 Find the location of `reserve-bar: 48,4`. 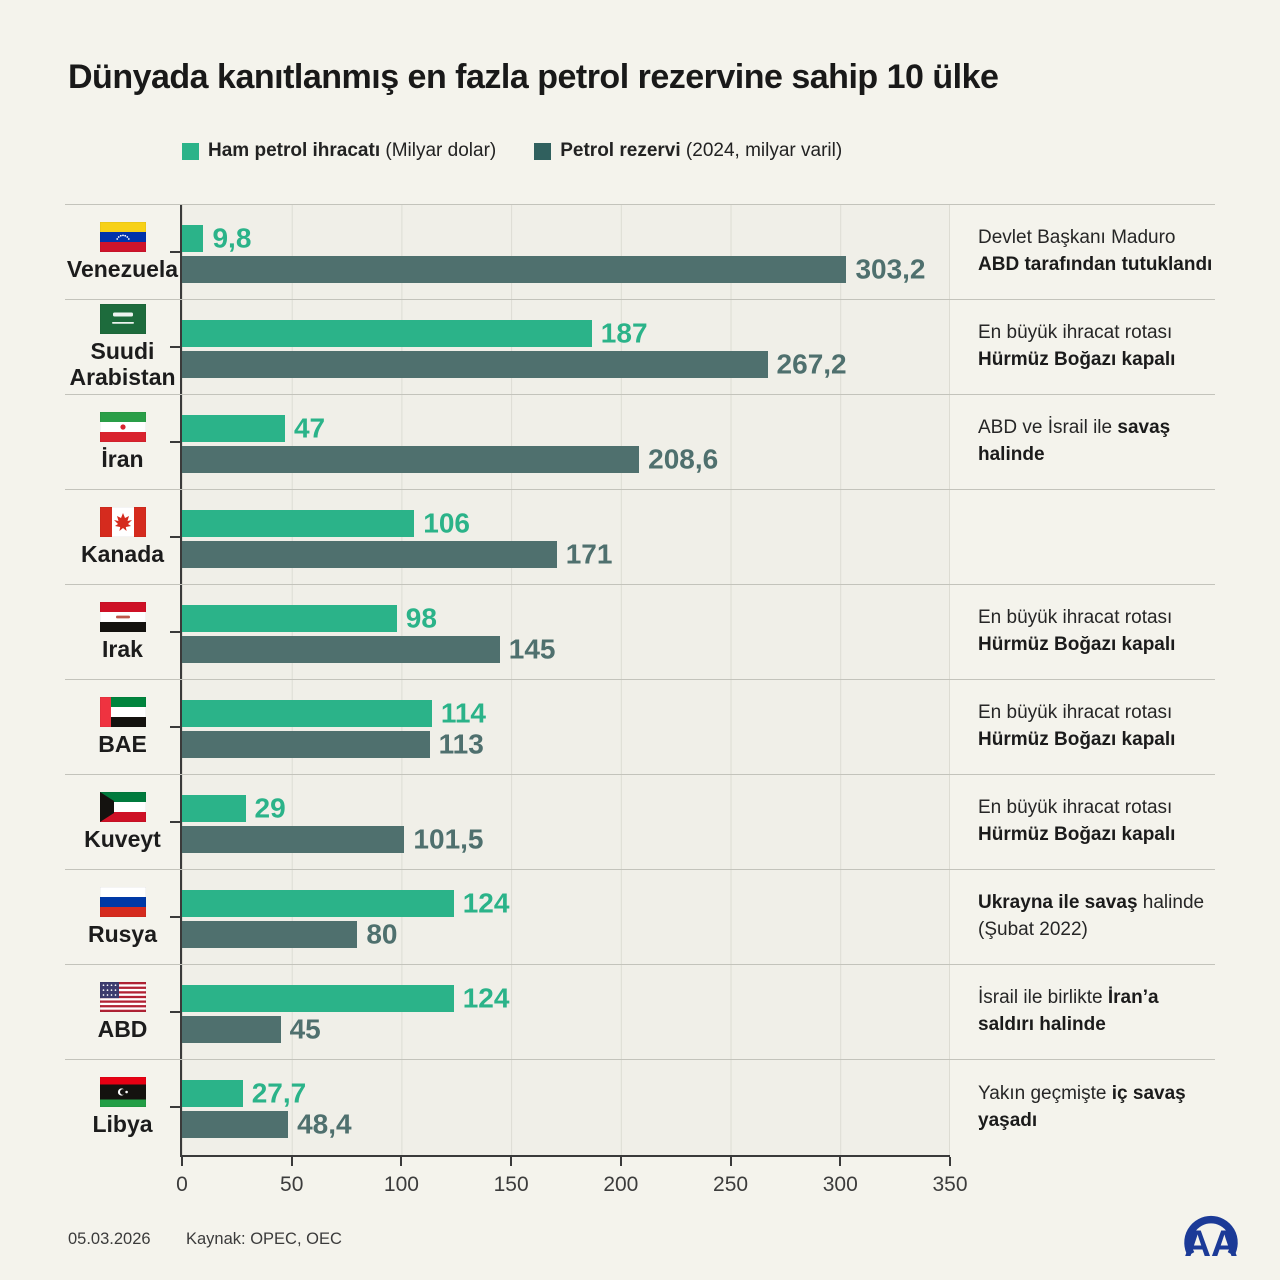

reserve-bar: 48,4 is located at coordinates (267, 1123).